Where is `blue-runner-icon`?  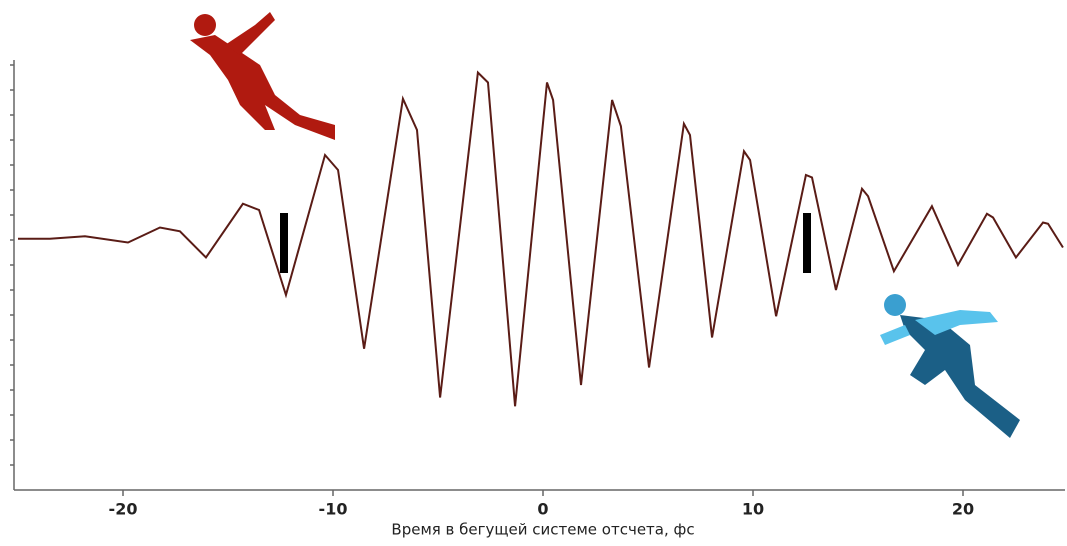 blue-runner-icon is located at coordinates (950, 366).